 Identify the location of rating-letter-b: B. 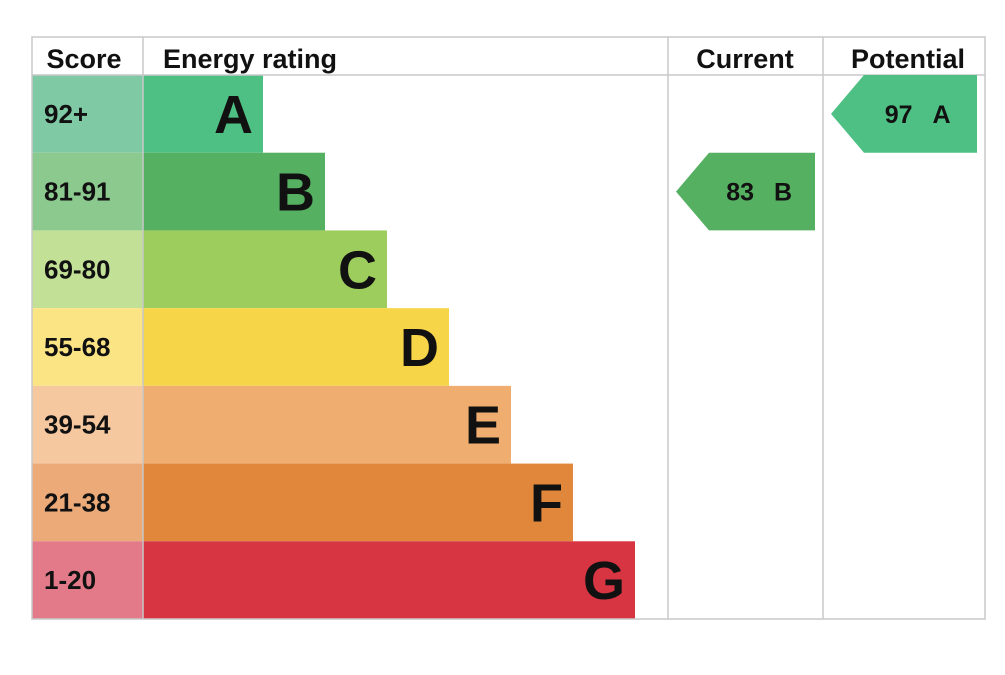
(295, 193).